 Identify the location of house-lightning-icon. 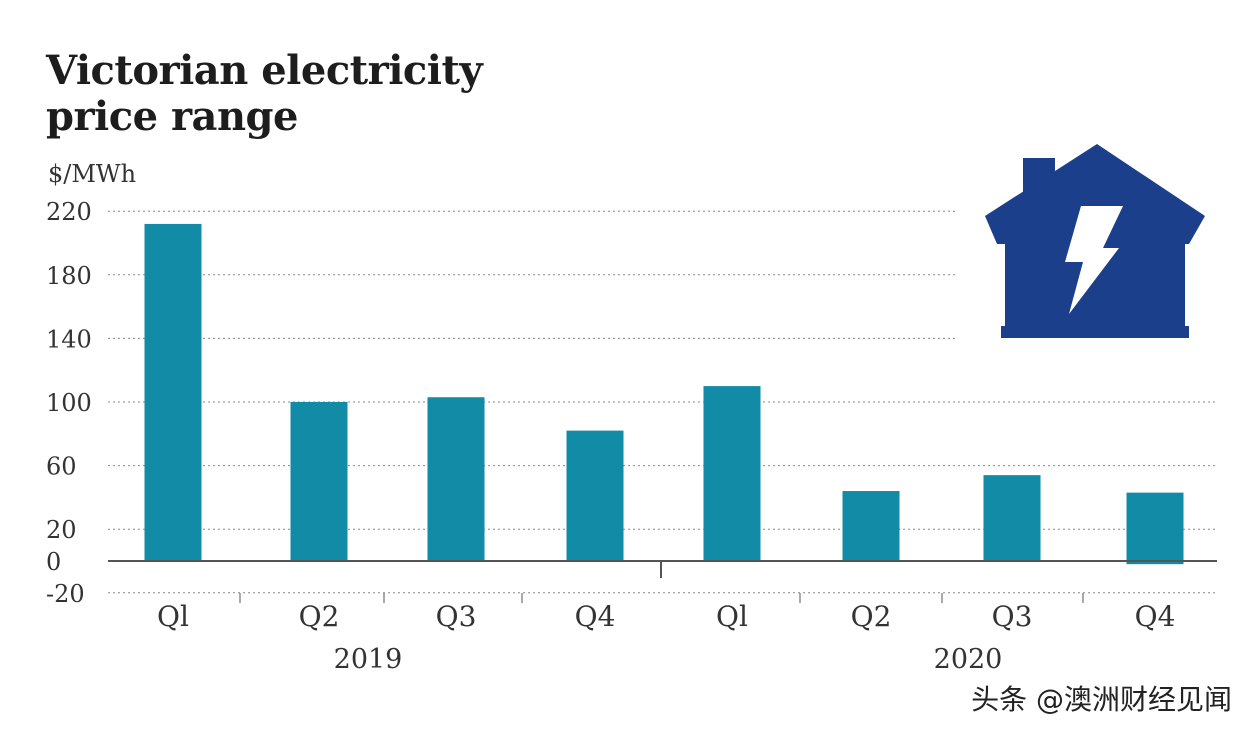
(1095, 241).